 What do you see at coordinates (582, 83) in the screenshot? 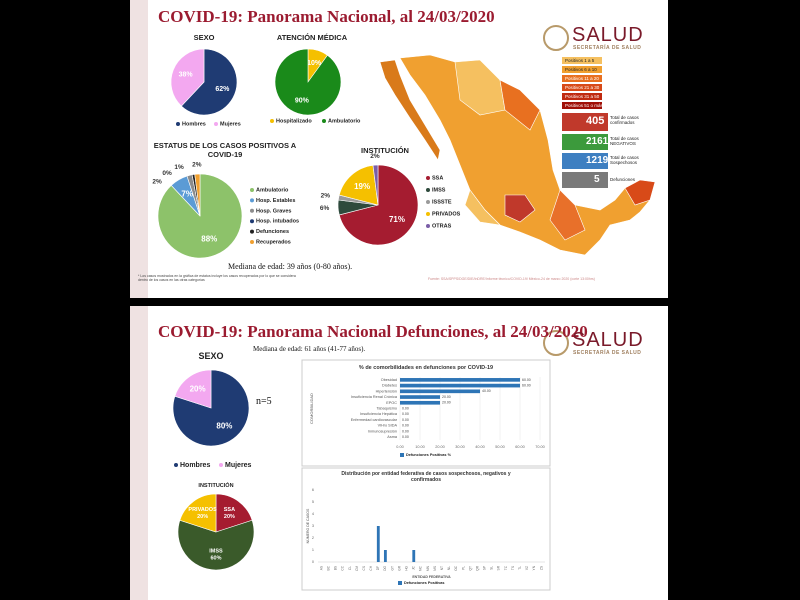
I see `map-legend-swatches` at bounding box center [582, 83].